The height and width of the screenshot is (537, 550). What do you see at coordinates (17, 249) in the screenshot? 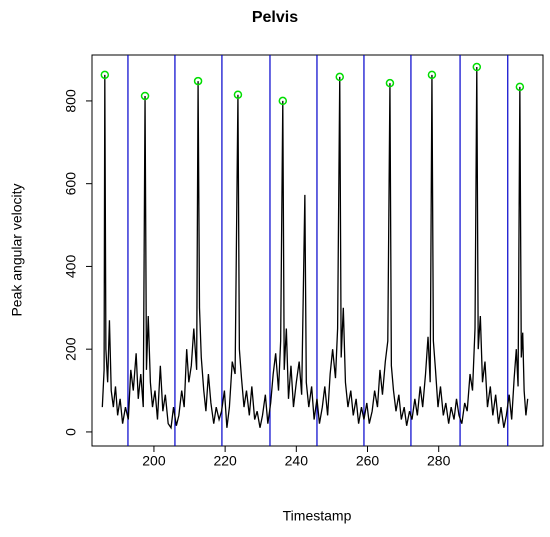
I see `y-axis-label: Peak angular velocity` at bounding box center [17, 249].